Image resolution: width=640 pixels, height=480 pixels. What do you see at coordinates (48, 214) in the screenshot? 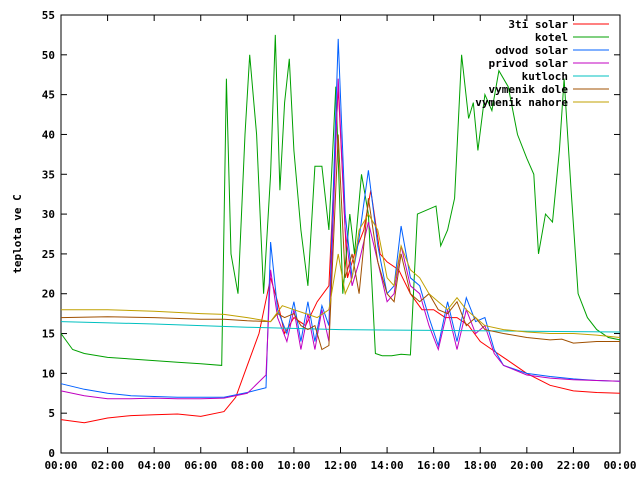
I see `y-tick-label: 30` at bounding box center [48, 214].